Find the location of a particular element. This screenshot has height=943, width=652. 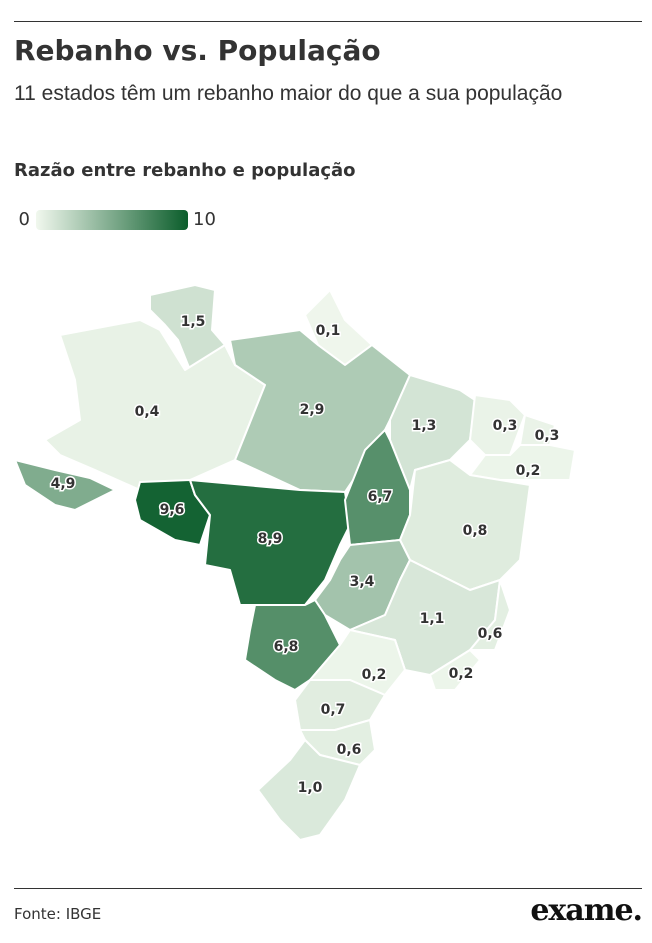

value-label: 0,4 is located at coordinates (147, 412).